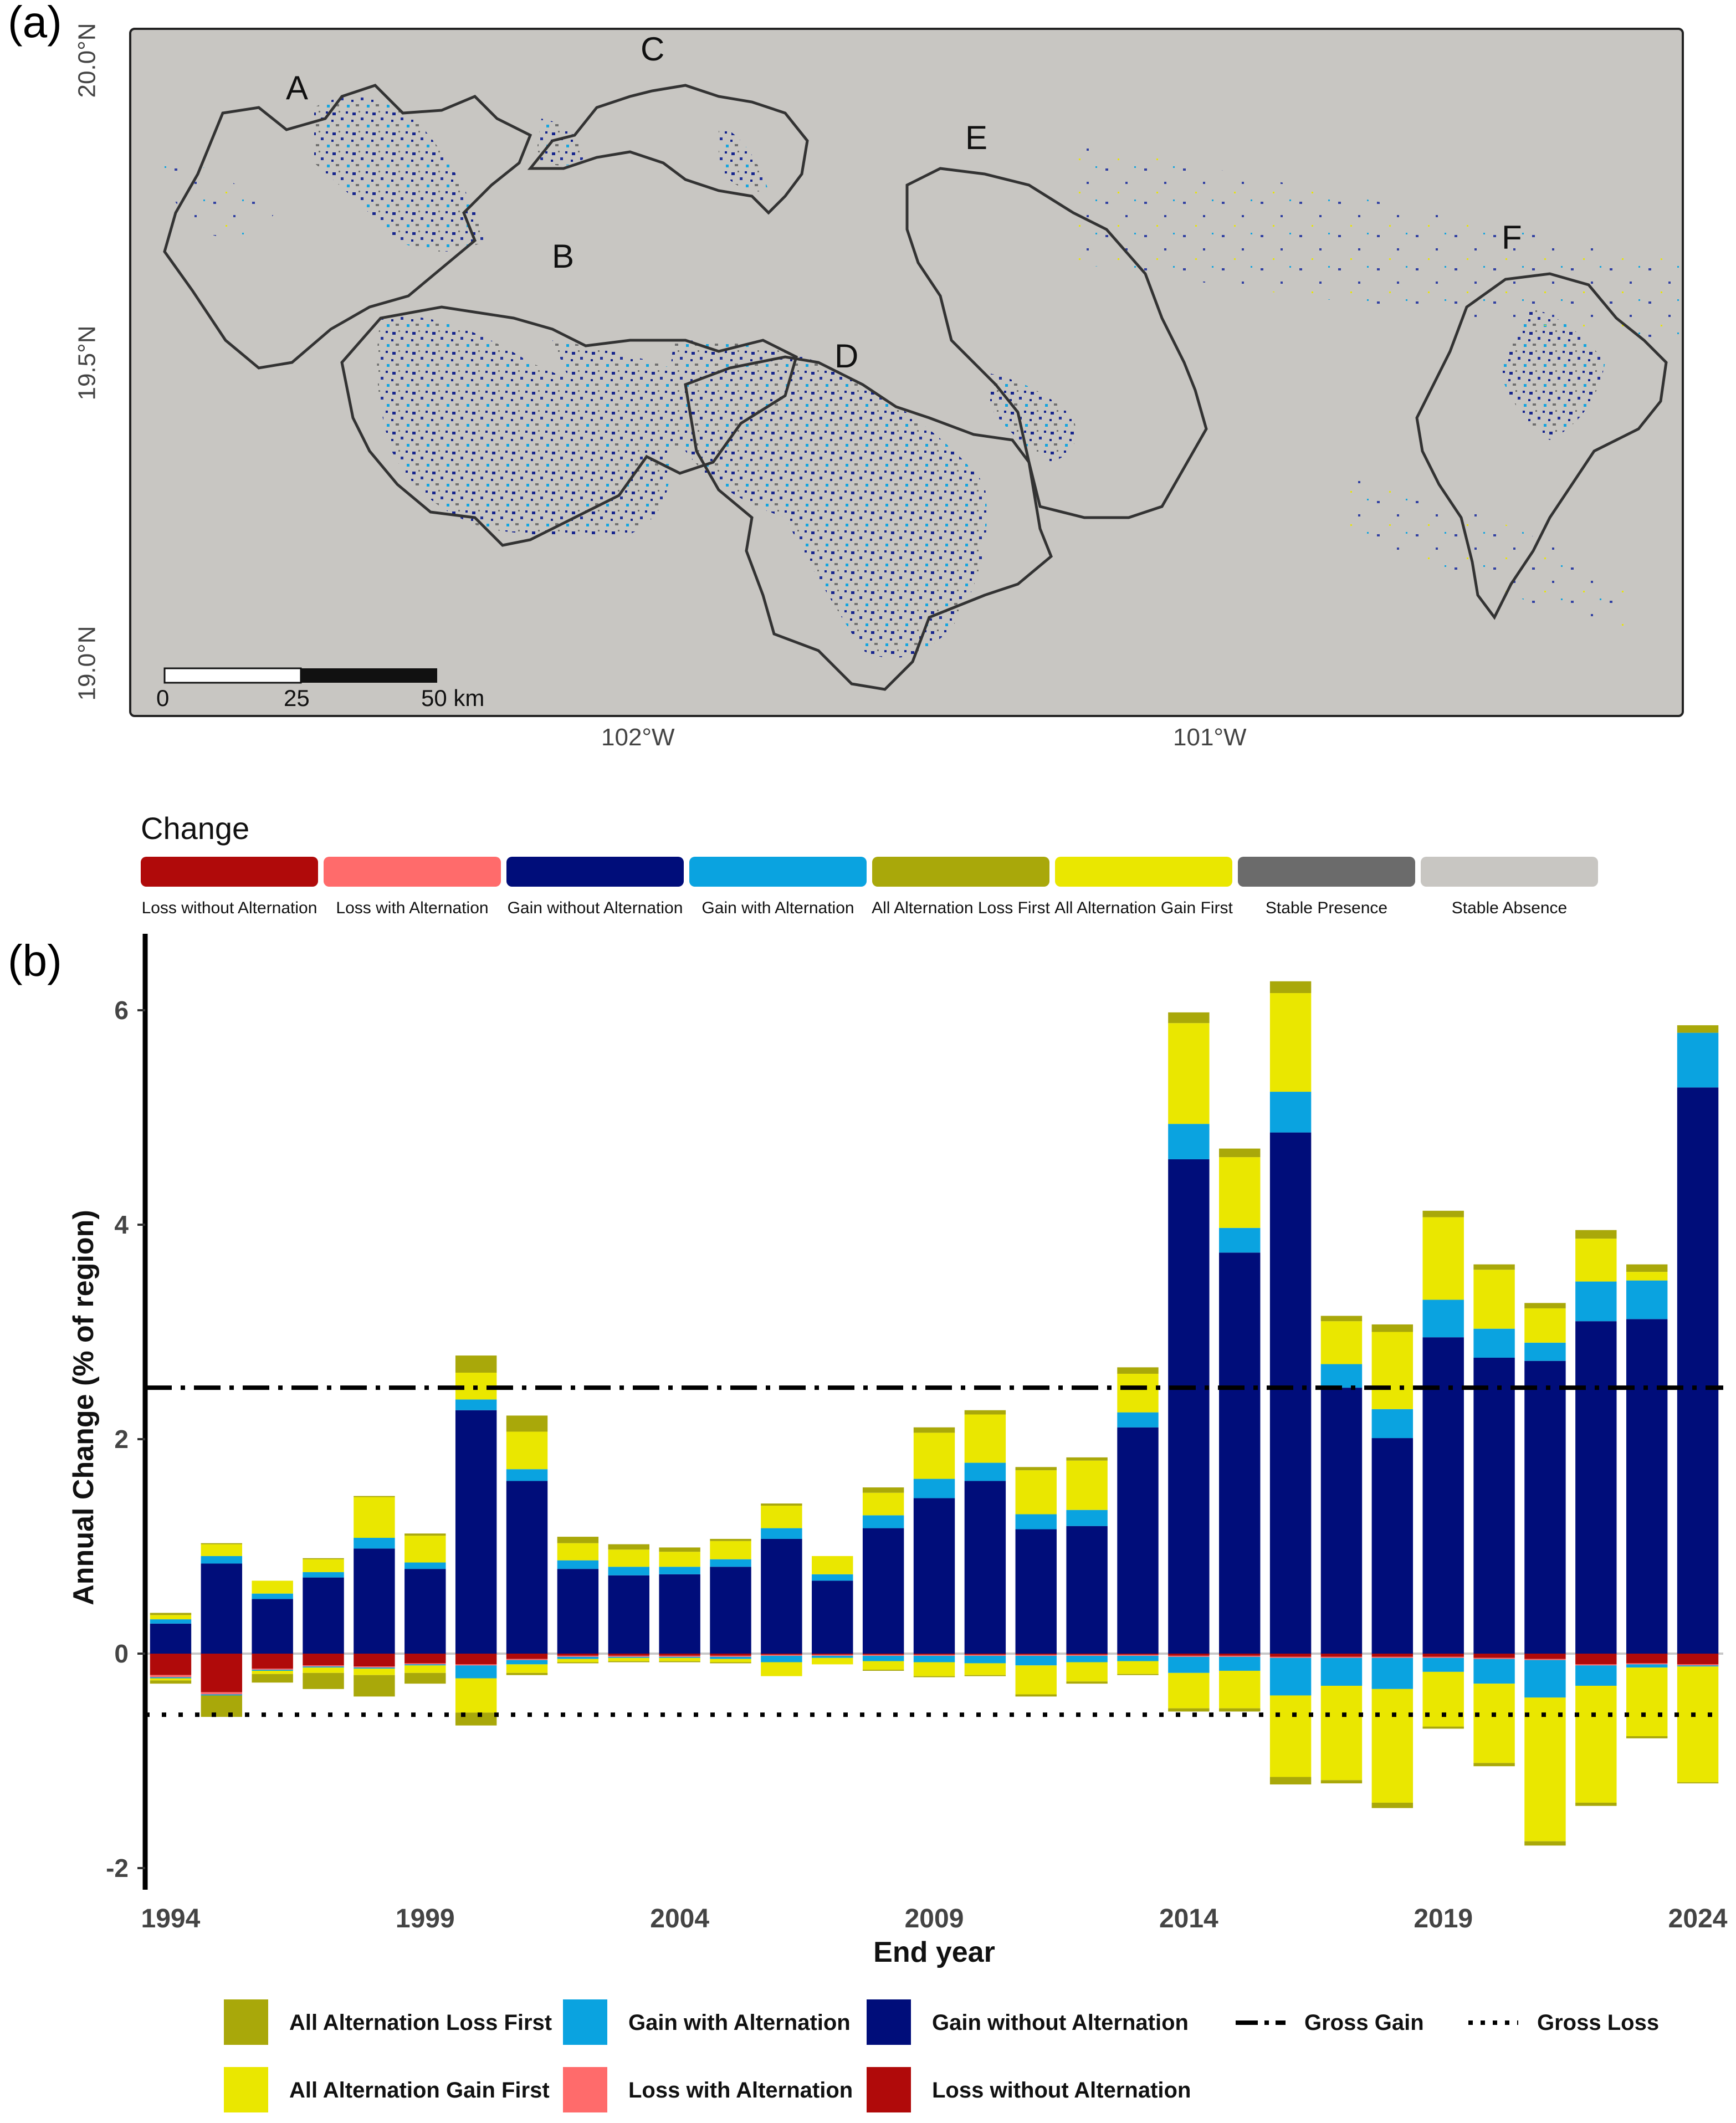  What do you see at coordinates (1189, 1918) in the screenshot?
I see `x-tick-label: 2014` at bounding box center [1189, 1918].